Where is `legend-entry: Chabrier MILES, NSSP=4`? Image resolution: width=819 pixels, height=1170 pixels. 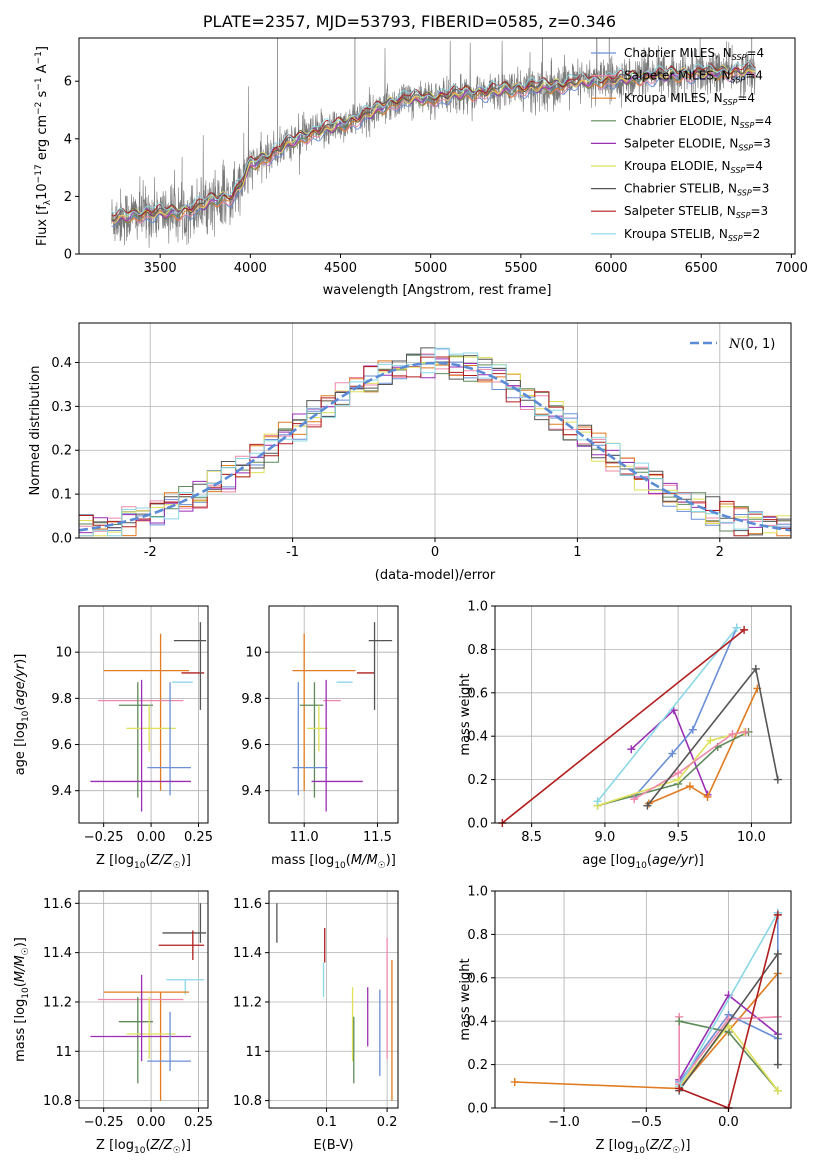 legend-entry: Chabrier MILES, NSSP=4 is located at coordinates (694, 54).